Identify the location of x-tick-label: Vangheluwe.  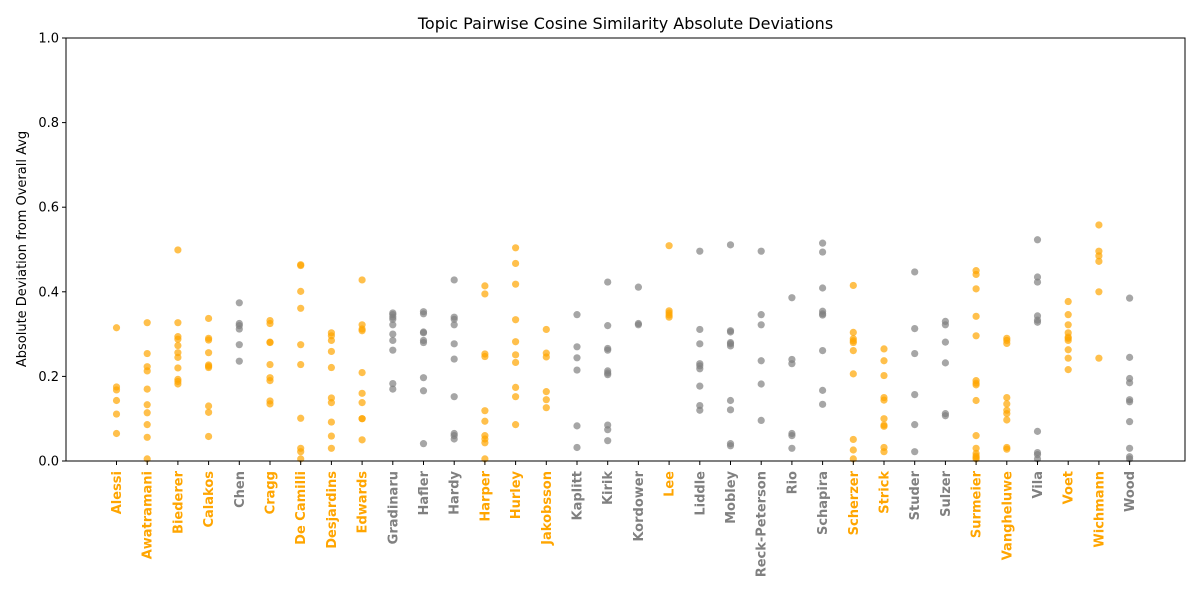
(1007, 515).